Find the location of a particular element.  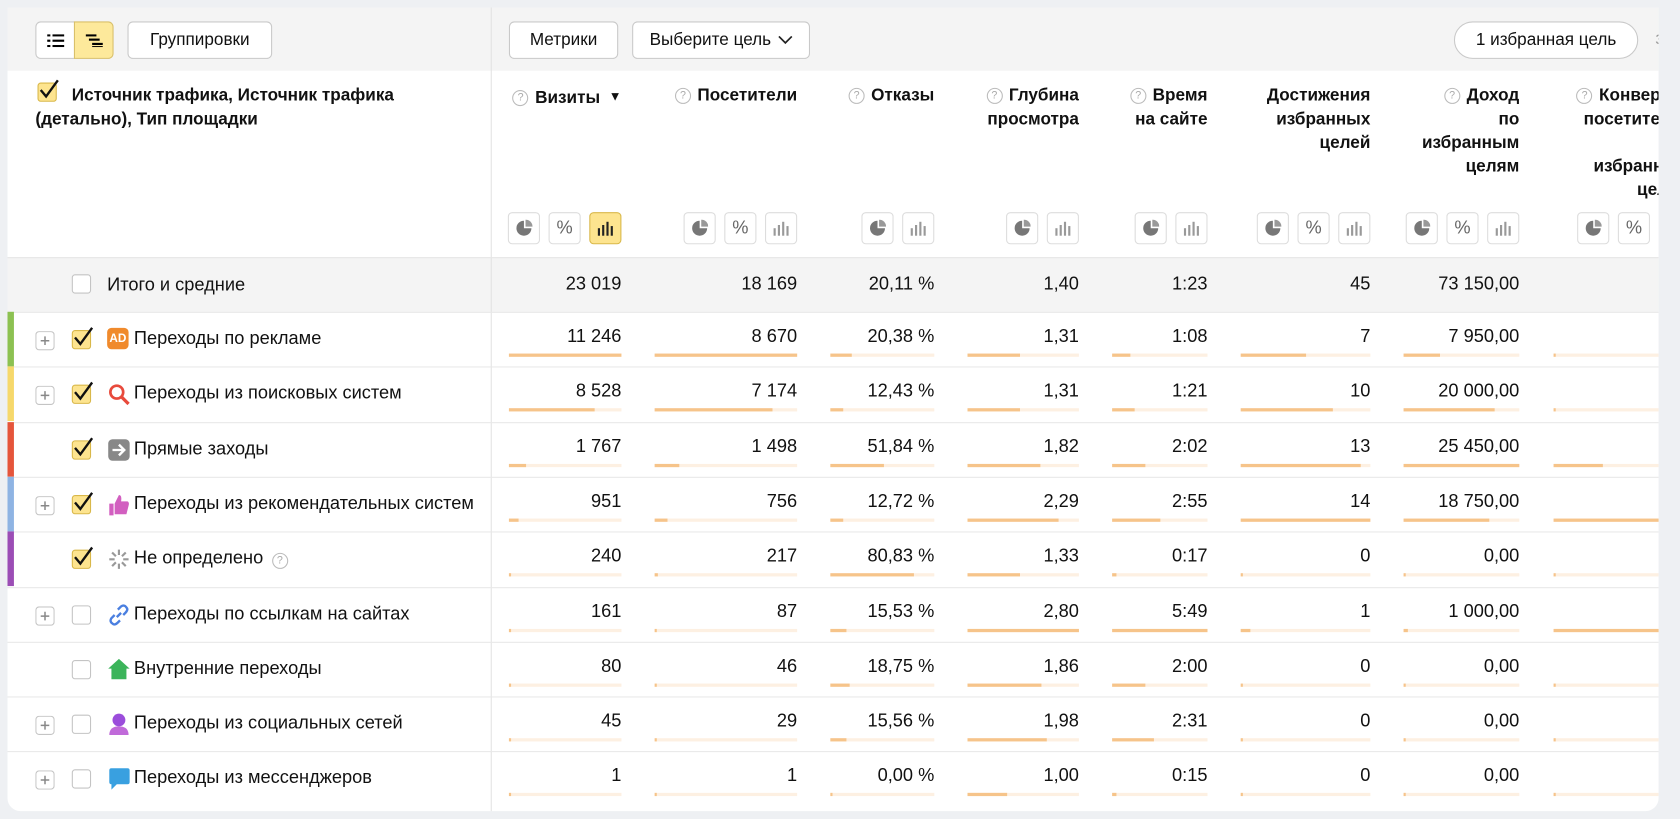

column-title: Доход по избранным целям is located at coordinates (1471, 131).